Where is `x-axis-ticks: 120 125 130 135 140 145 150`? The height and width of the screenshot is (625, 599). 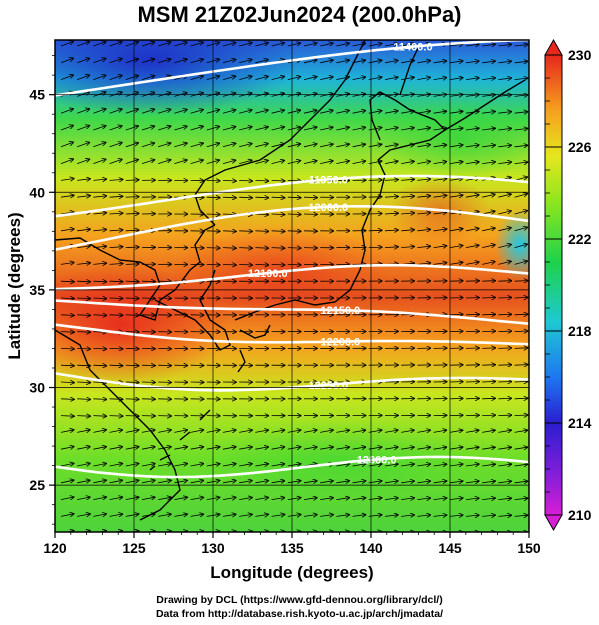
x-axis-ticks: 120 125 130 135 140 145 150 is located at coordinates (292, 544).